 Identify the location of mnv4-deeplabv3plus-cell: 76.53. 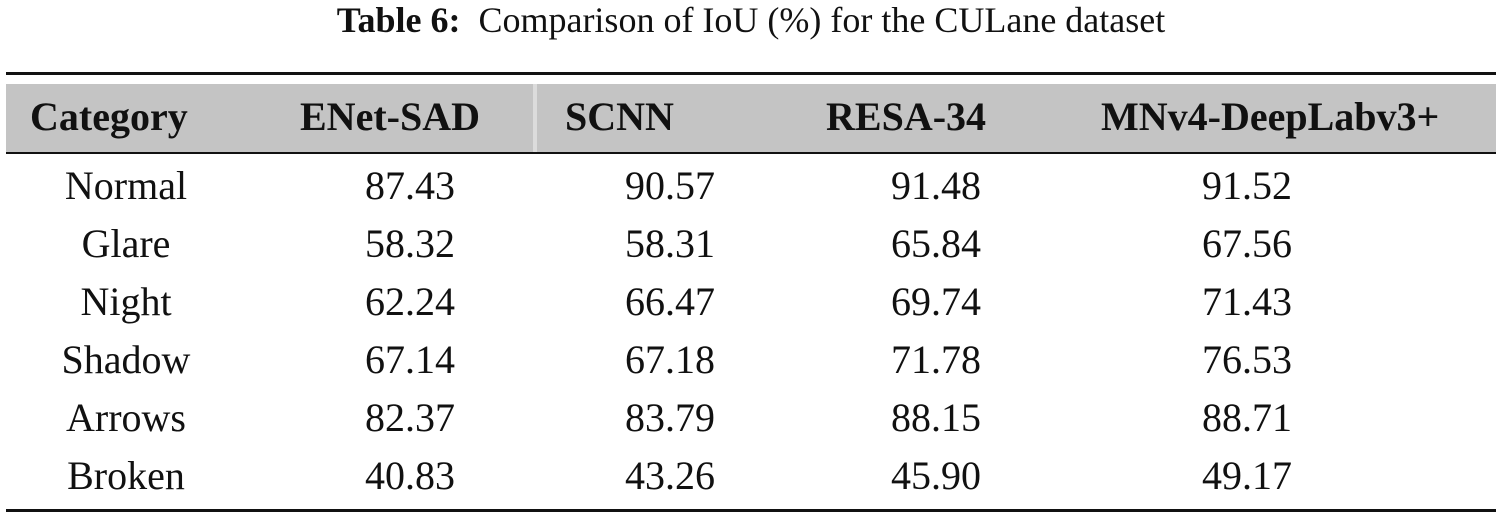
(1247, 359).